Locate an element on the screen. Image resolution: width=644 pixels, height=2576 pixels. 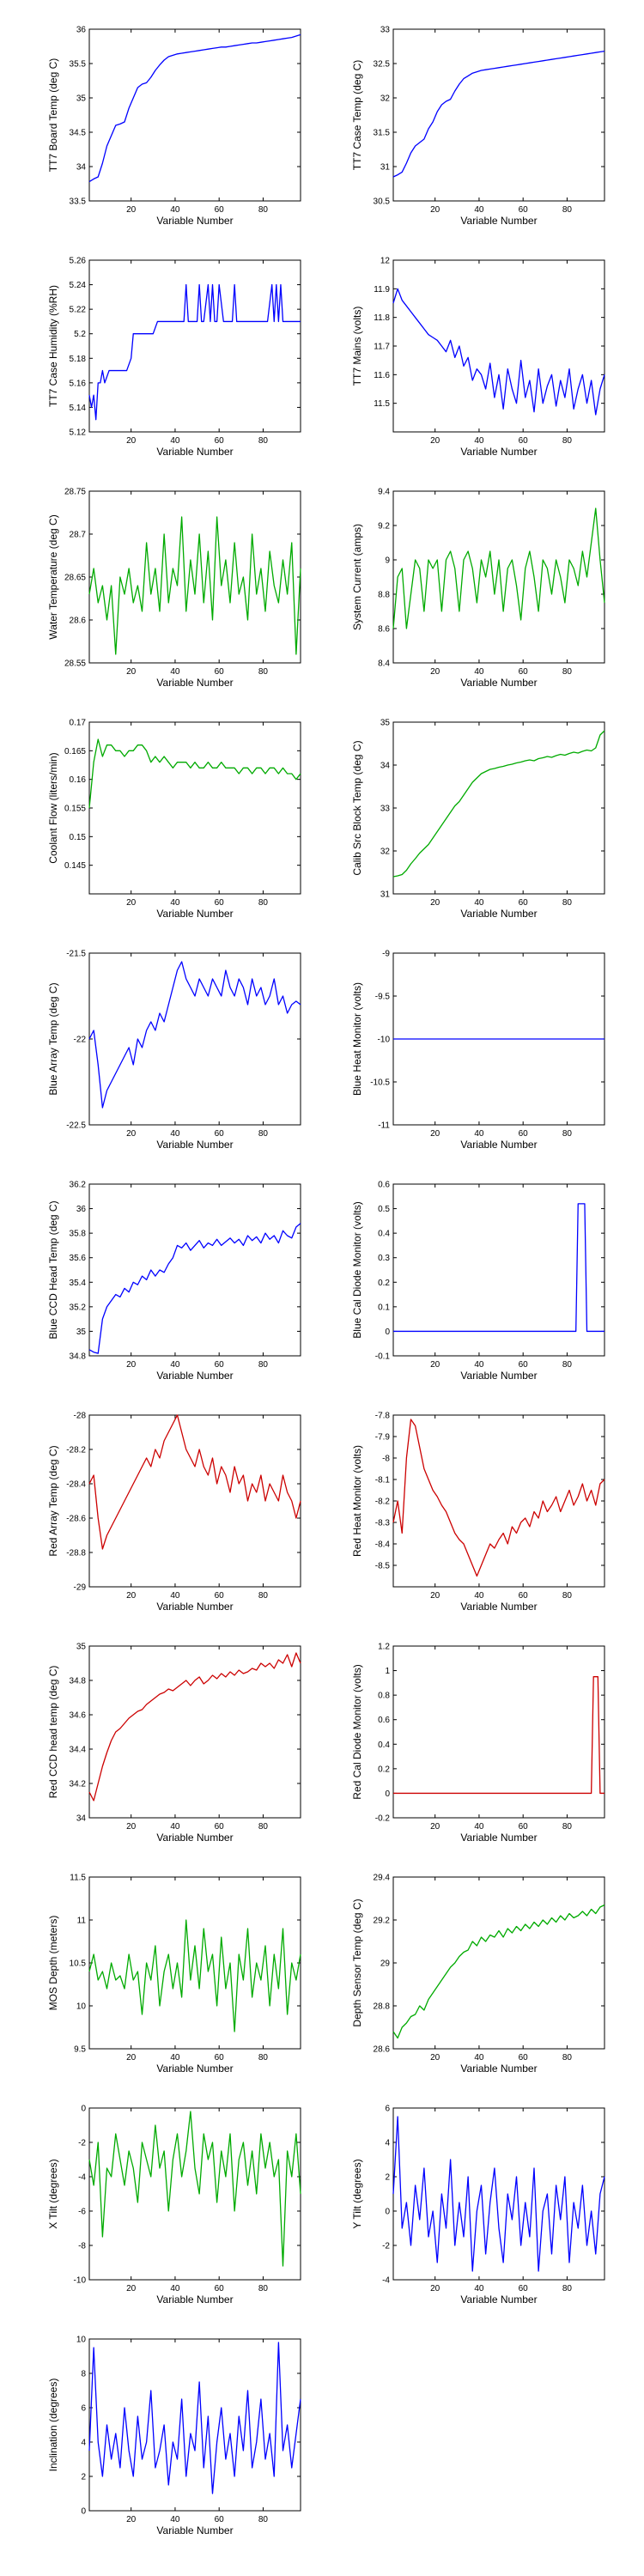
y-tick-label: 10 is located at coordinates (82, 2340).